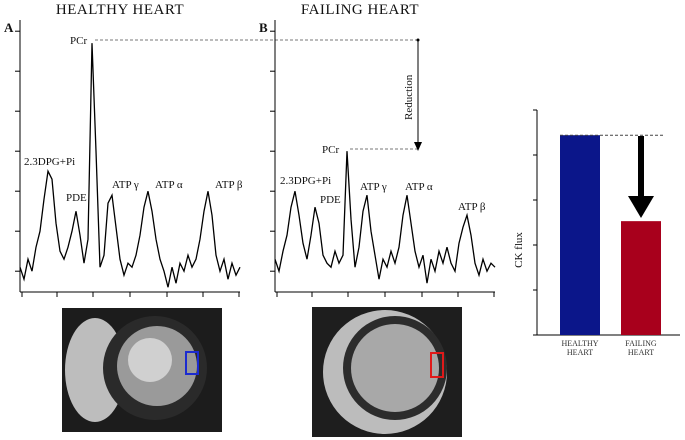 The height and width of the screenshot is (440, 685). What do you see at coordinates (263, 27) in the screenshot?
I see `panel-label: B` at bounding box center [263, 27].